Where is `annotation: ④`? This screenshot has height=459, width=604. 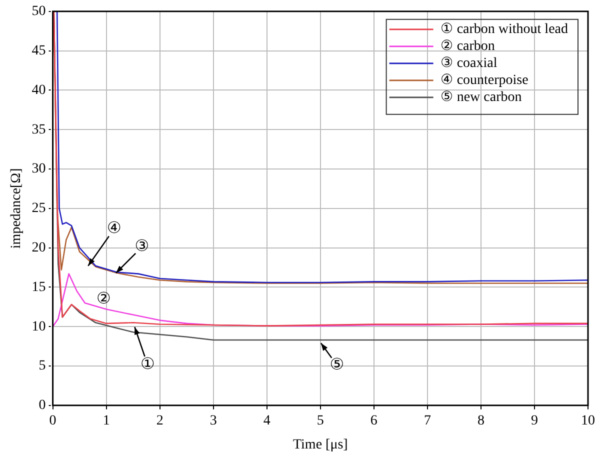 annotation: ④ is located at coordinates (114, 228).